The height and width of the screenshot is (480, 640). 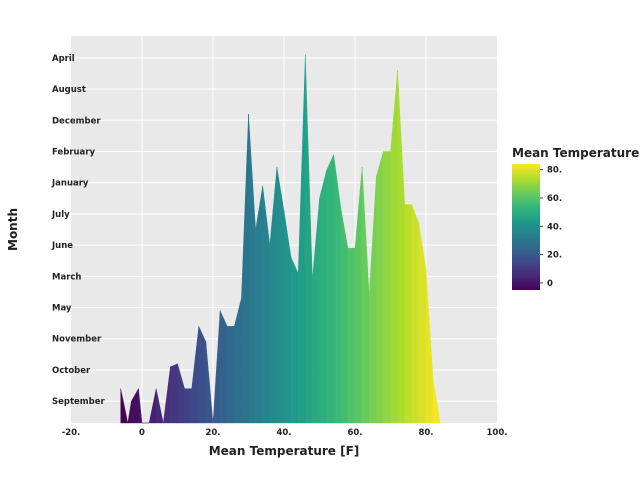 I want to click on x-tick-label: 100., so click(x=497, y=433).